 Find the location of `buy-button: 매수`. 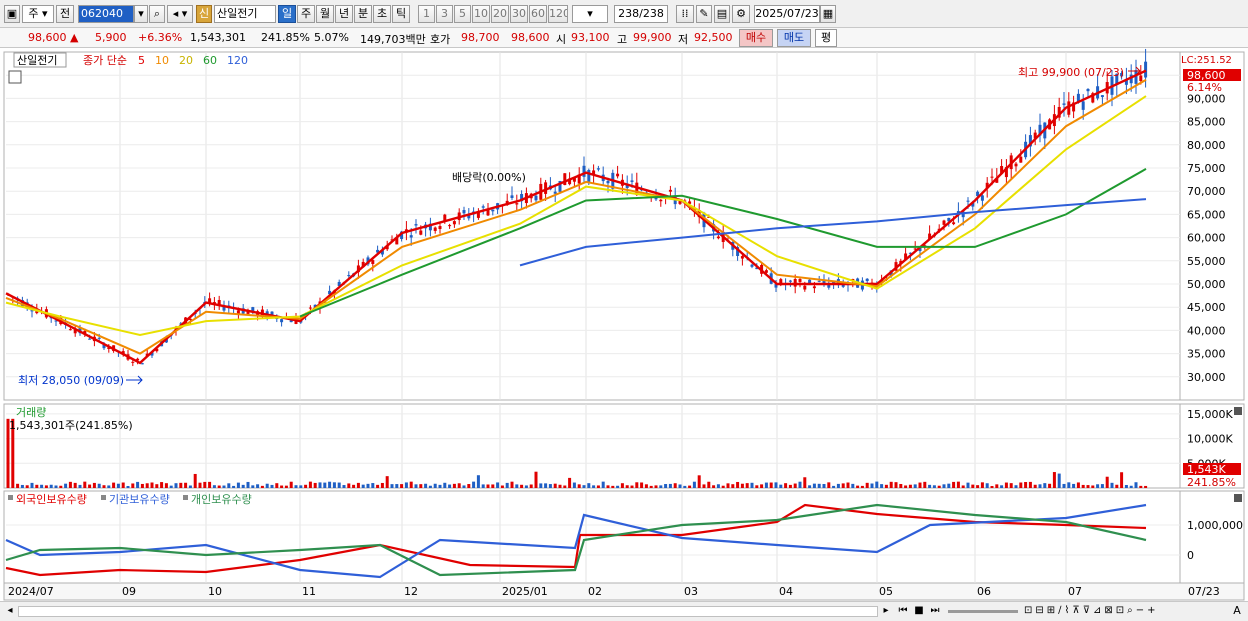

buy-button: 매수 is located at coordinates (756, 38).